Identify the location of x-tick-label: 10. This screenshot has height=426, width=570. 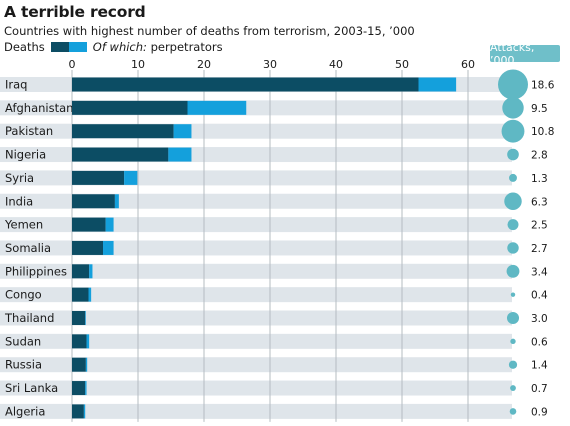
(138, 64).